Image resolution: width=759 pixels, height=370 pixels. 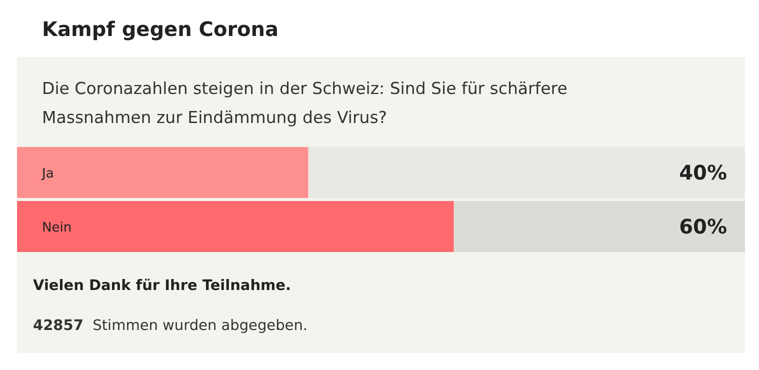 I want to click on text: 42857 Stimmen wurden abgegeben., so click(x=170, y=326).